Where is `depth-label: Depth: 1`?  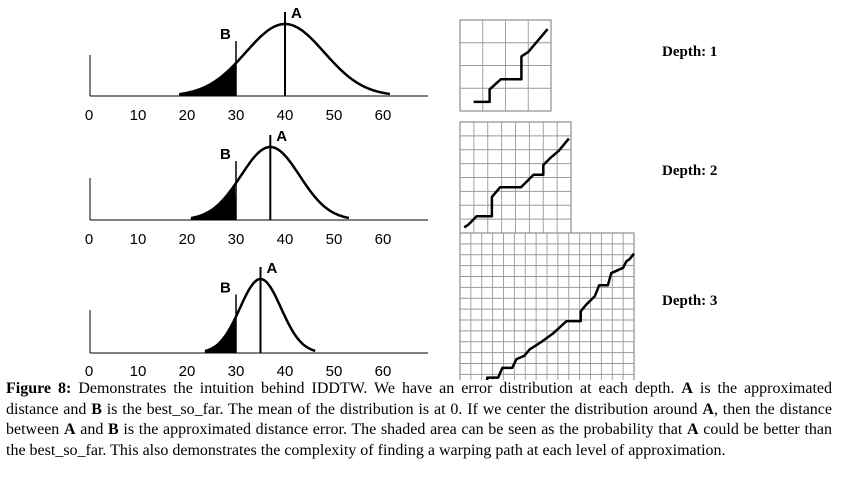
depth-label: Depth: 1 is located at coordinates (689, 52).